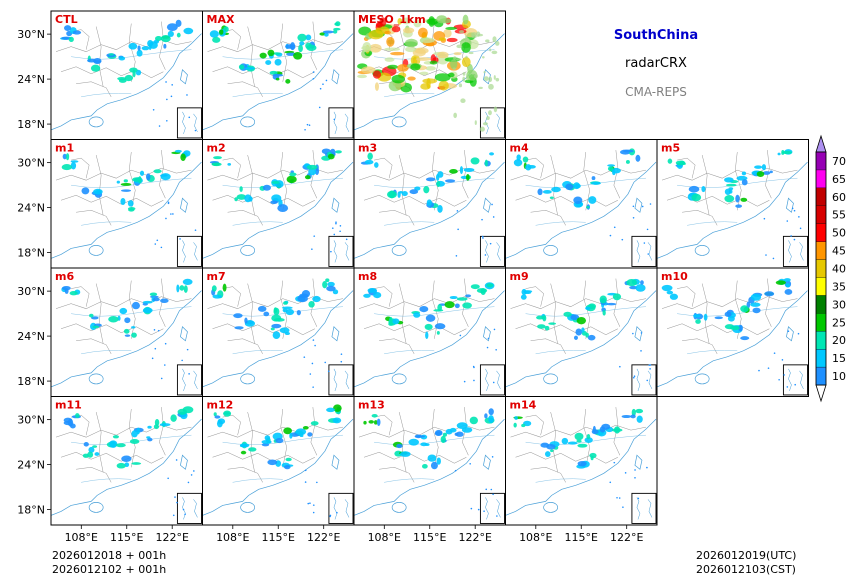 This screenshot has height=588, width=860. What do you see at coordinates (732, 204) in the screenshot?
I see `panel-m5: m5` at bounding box center [732, 204].